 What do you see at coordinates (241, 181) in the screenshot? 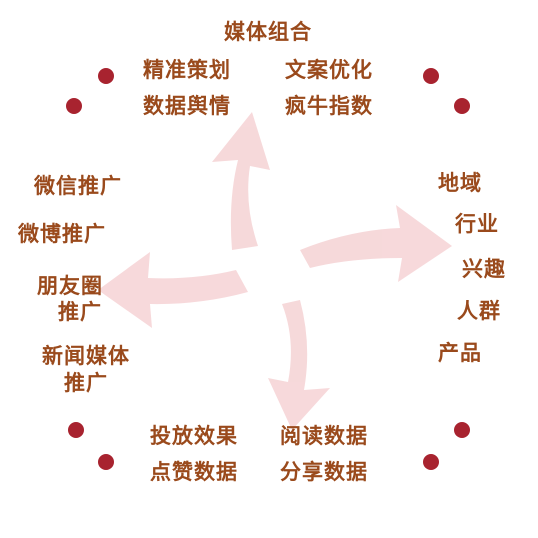
I see `arrow-up` at bounding box center [241, 181].